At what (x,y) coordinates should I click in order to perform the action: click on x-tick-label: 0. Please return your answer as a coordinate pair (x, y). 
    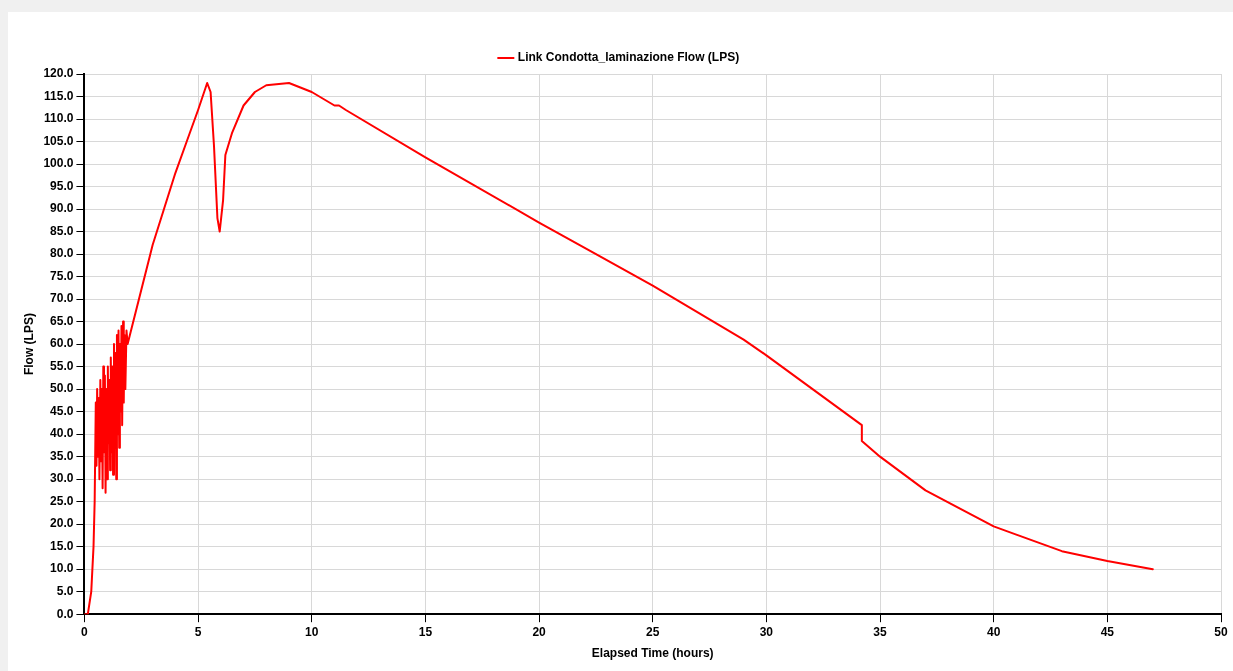
    Looking at the image, I should click on (85, 631).